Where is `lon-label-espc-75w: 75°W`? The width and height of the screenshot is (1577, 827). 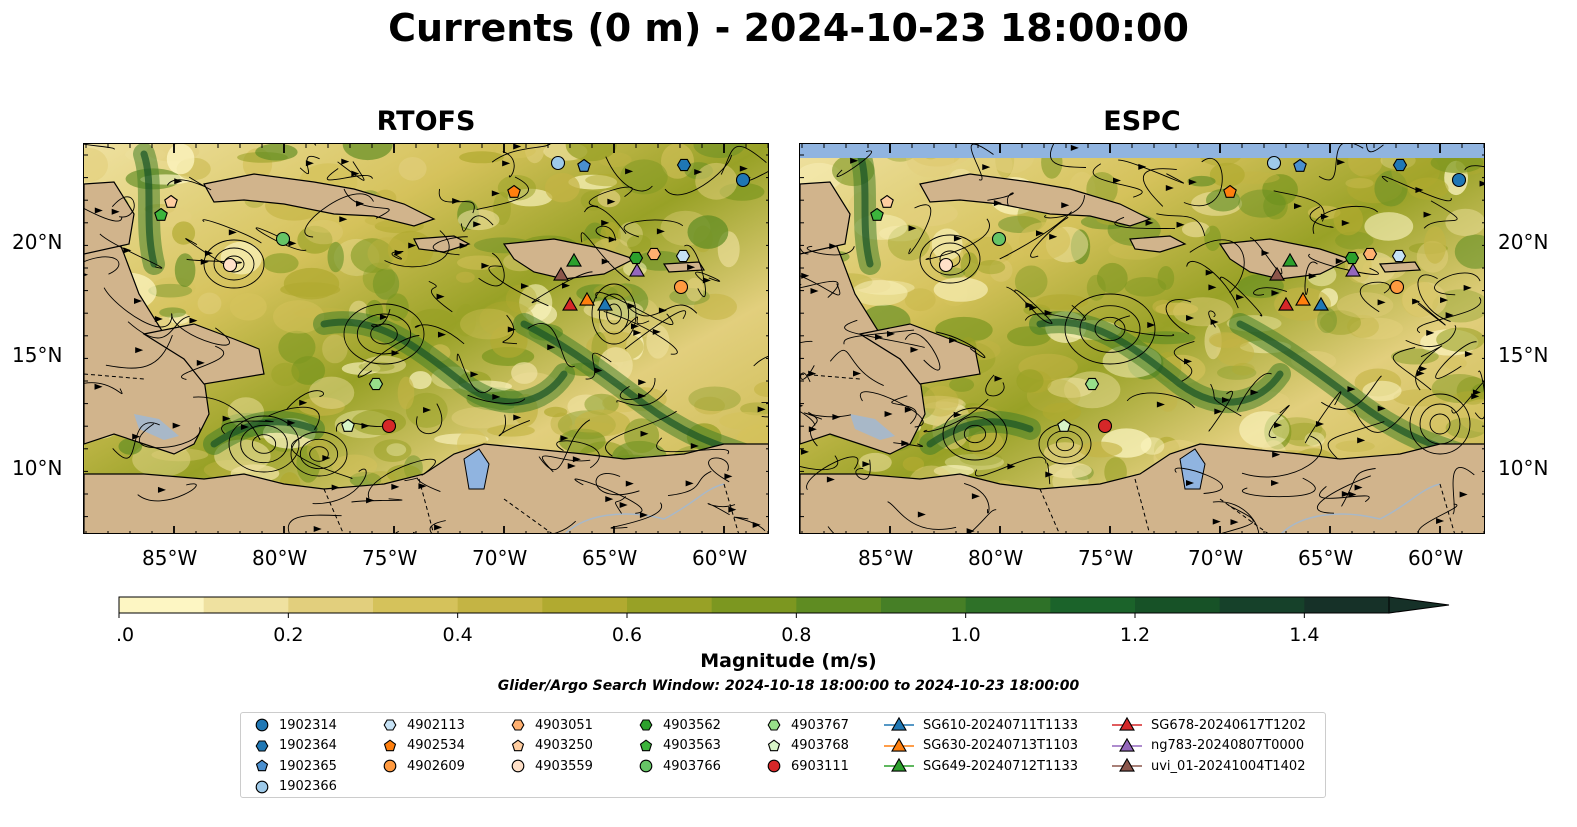
lon-label-espc-75w: 75°W is located at coordinates (1106, 558).